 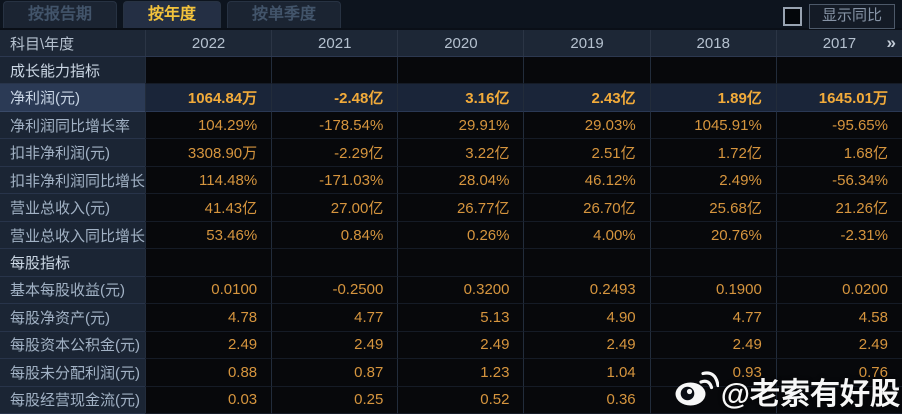 I want to click on value-cell: 2.43亿, so click(x=586, y=98).